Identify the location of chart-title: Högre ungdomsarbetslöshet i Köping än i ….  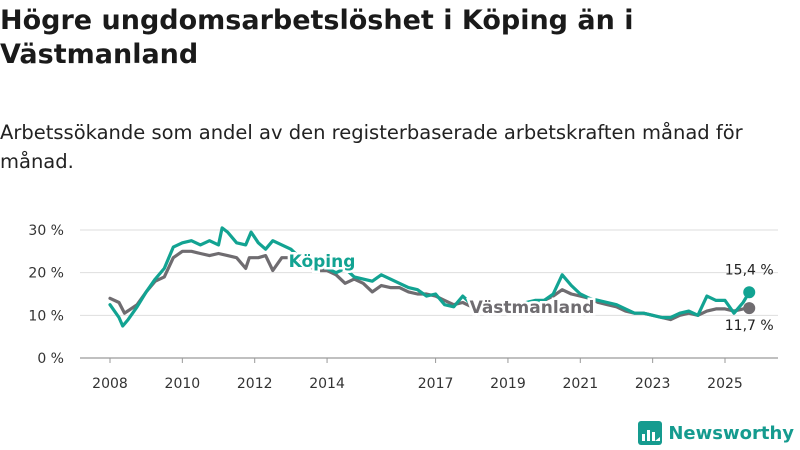
(317, 37).